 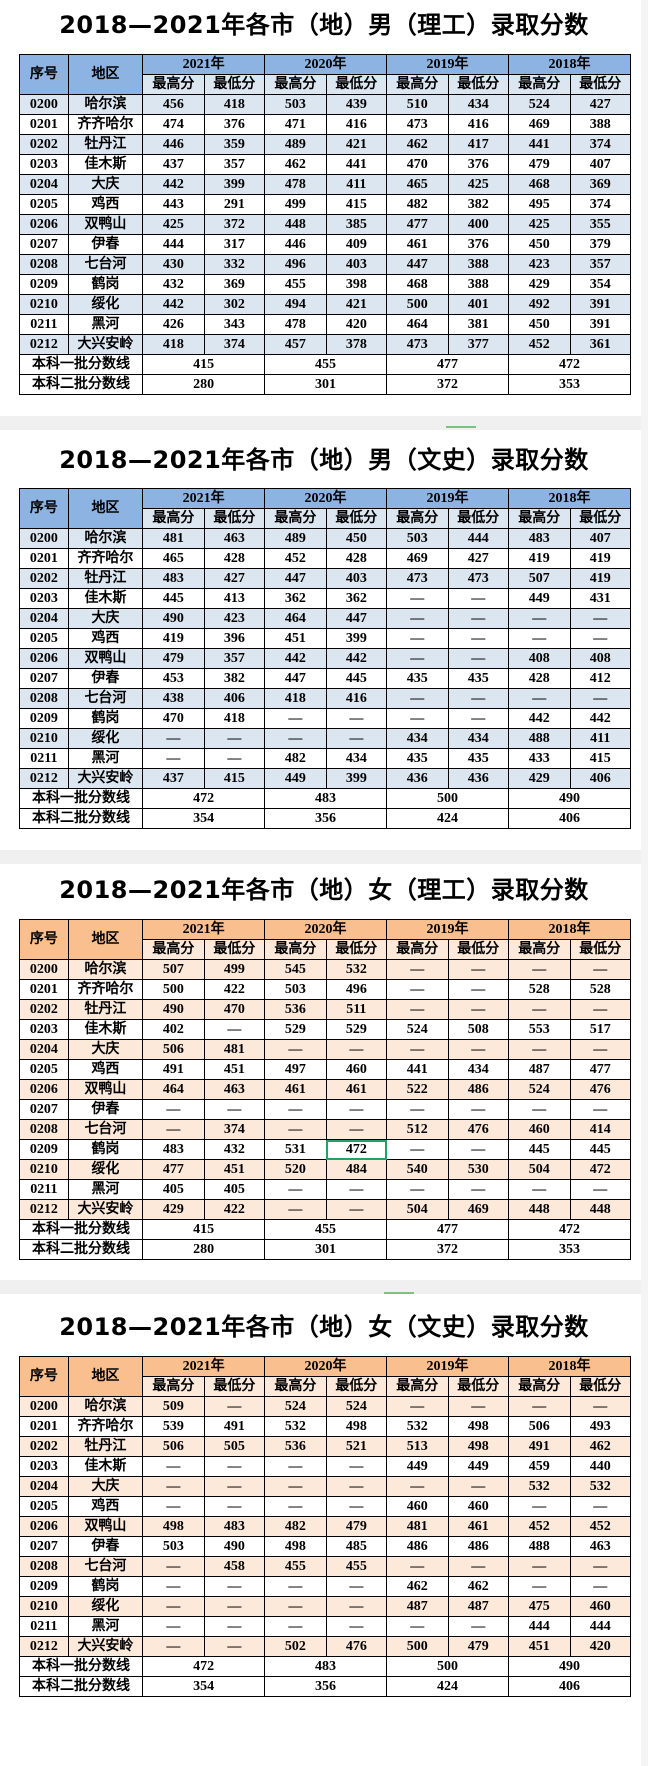 I want to click on score-cell: 488, so click(x=539, y=738).